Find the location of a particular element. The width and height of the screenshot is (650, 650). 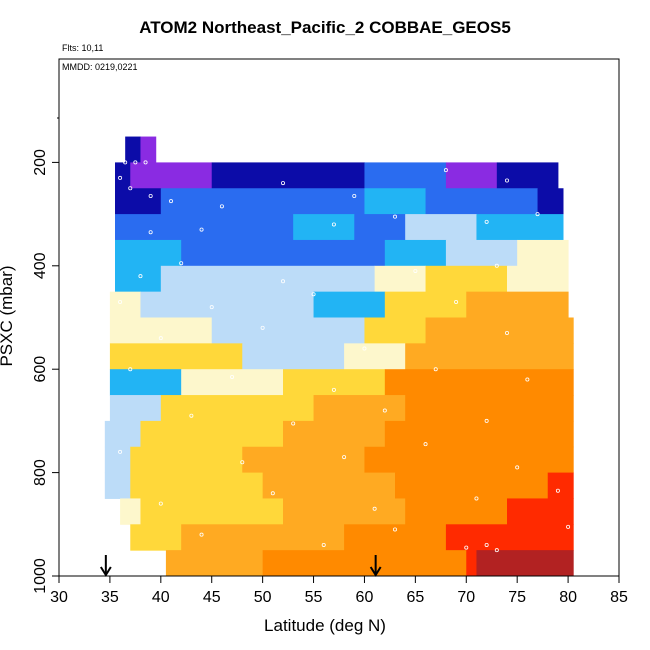

flights-note: Flts: 10,11 is located at coordinates (83, 48).